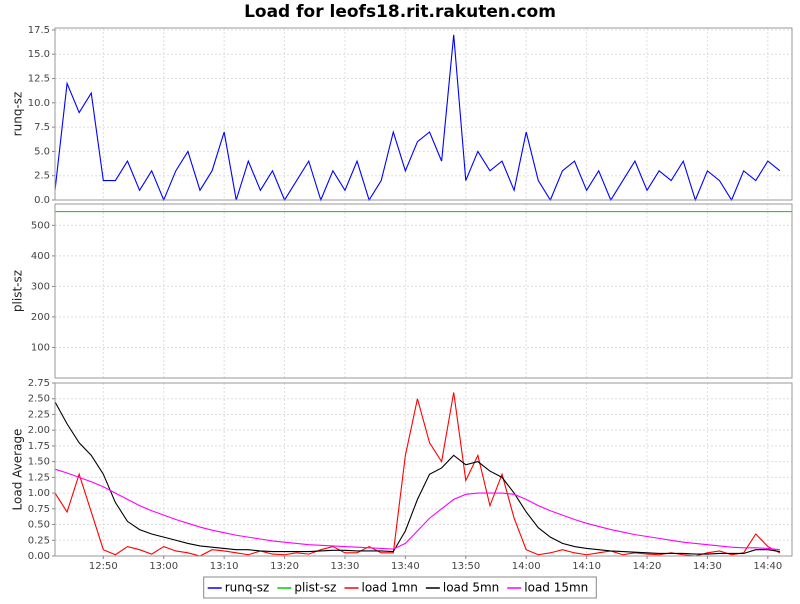 This screenshot has height=604, width=800. What do you see at coordinates (40, 347) in the screenshot?
I see `y-tick-label: 100` at bounding box center [40, 347].